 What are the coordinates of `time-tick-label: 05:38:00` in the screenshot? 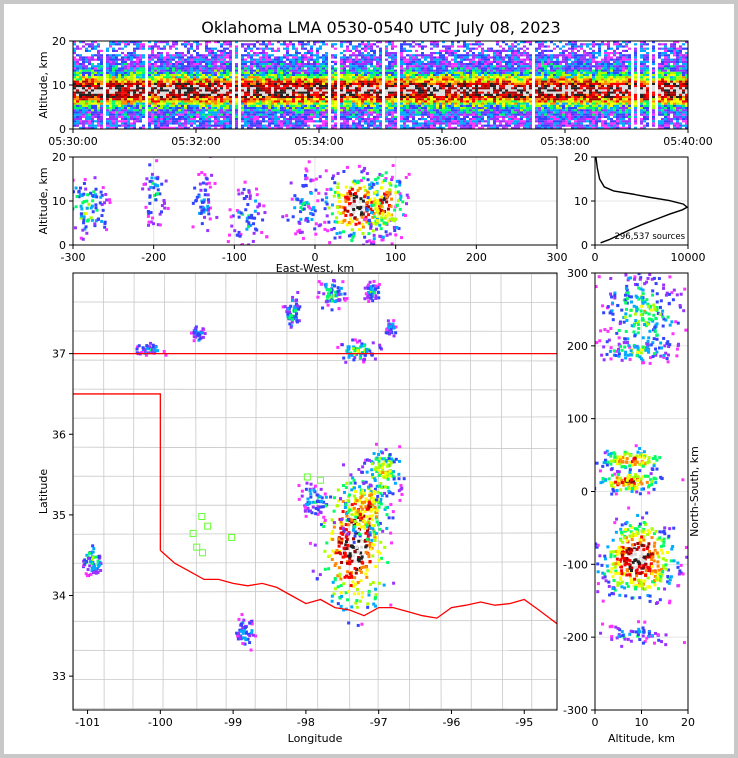 It's located at (564, 141).